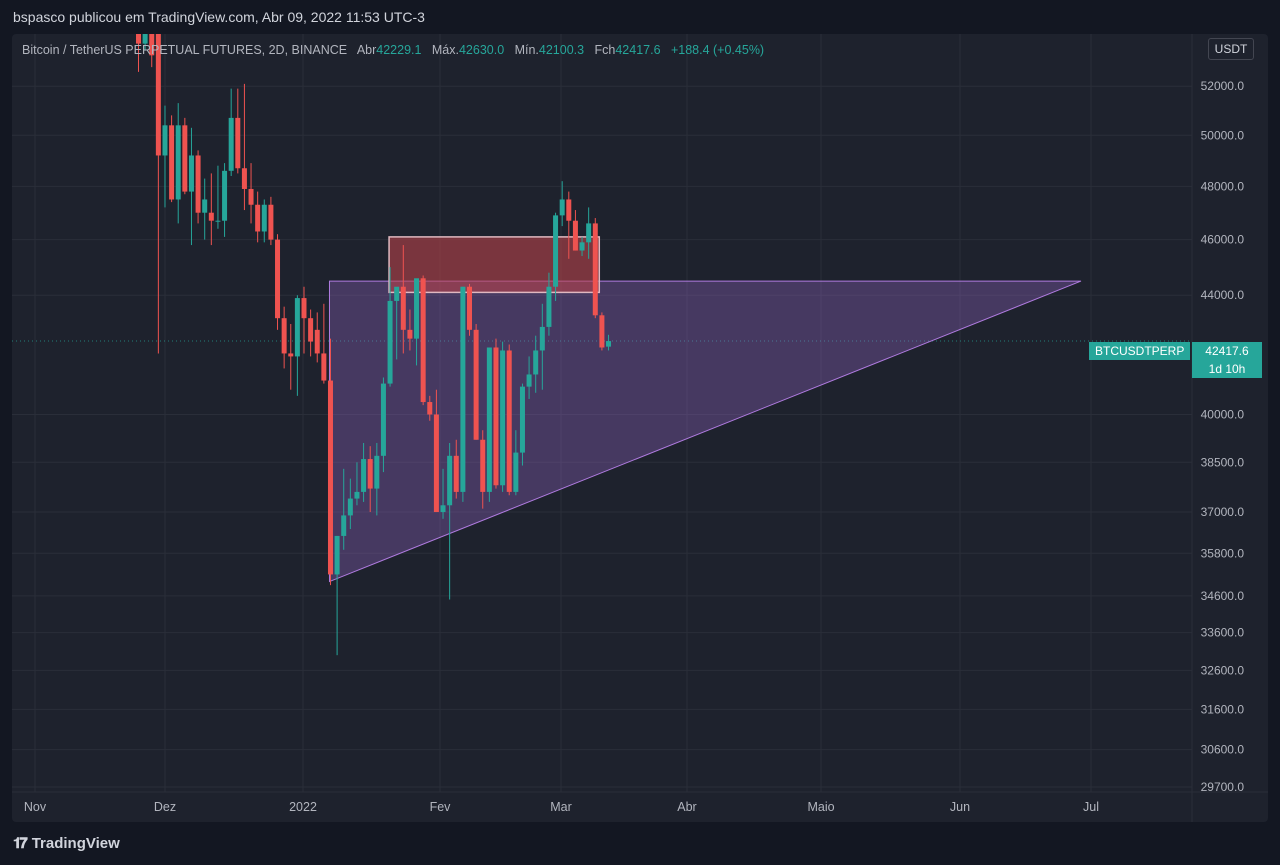 Image resolution: width=1280 pixels, height=865 pixels. I want to click on price-tick-label: 33600.0, so click(1223, 633).